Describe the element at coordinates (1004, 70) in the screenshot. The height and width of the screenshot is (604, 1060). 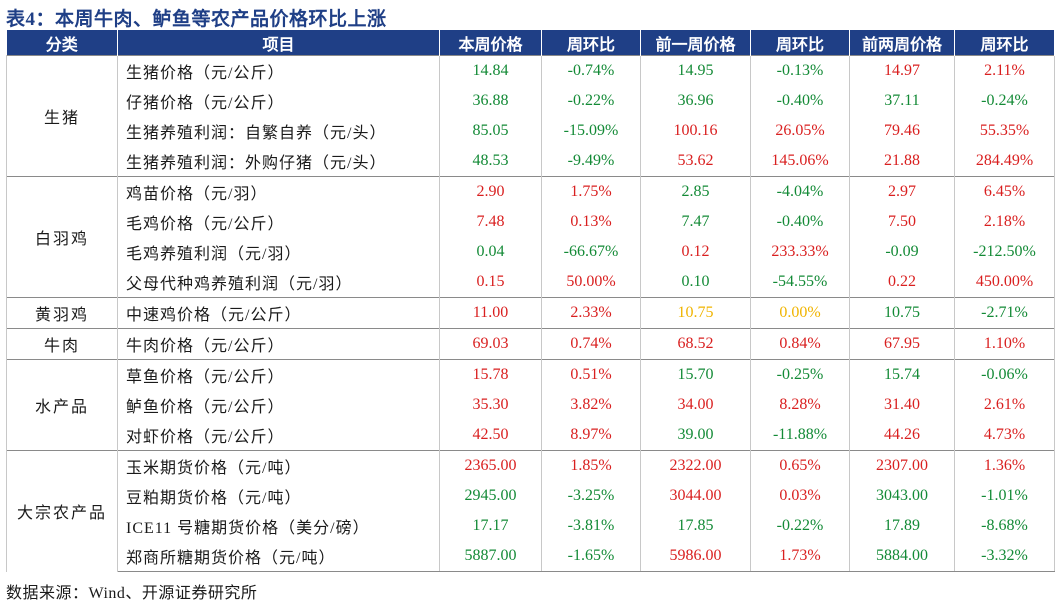
I see `wow-two-weeks-ago-cell: 2.11%` at that location.